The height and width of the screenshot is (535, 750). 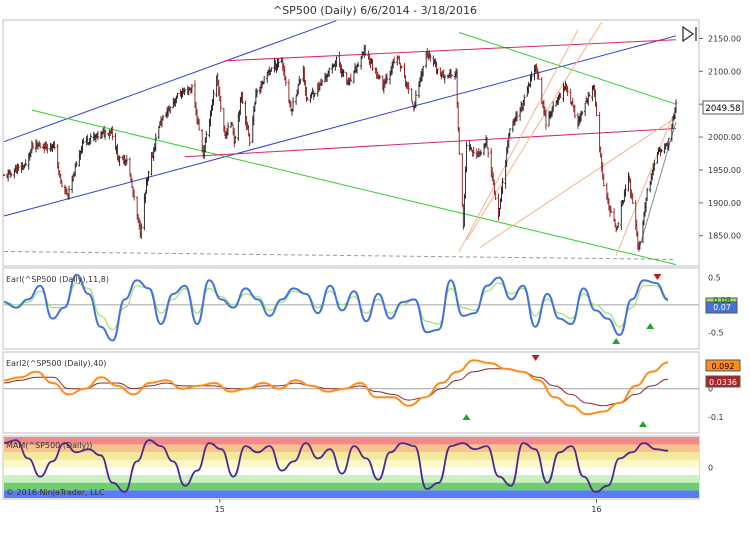 I want to click on last-price-label: 2049.58, so click(x=722, y=109).